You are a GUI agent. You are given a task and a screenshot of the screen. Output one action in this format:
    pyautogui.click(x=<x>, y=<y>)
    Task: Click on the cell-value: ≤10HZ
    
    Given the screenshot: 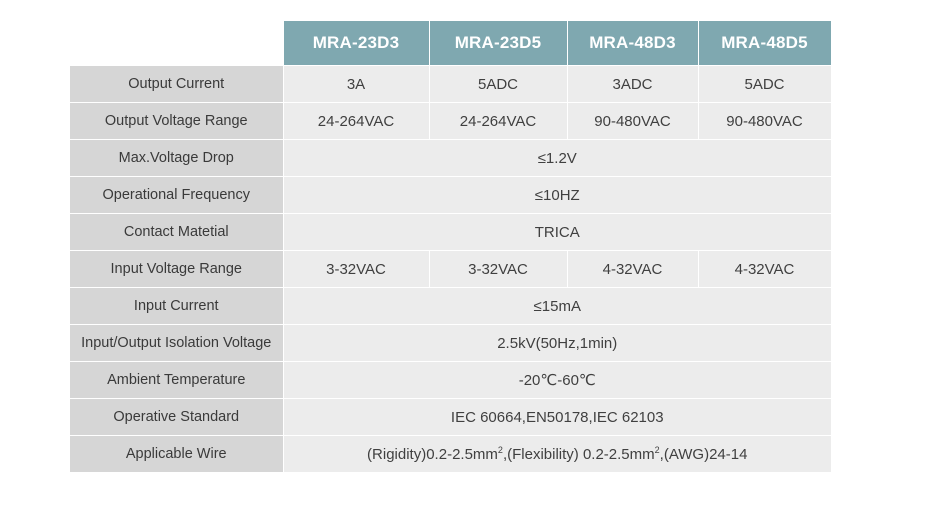 What is the action you would take?
    pyautogui.click(x=557, y=195)
    